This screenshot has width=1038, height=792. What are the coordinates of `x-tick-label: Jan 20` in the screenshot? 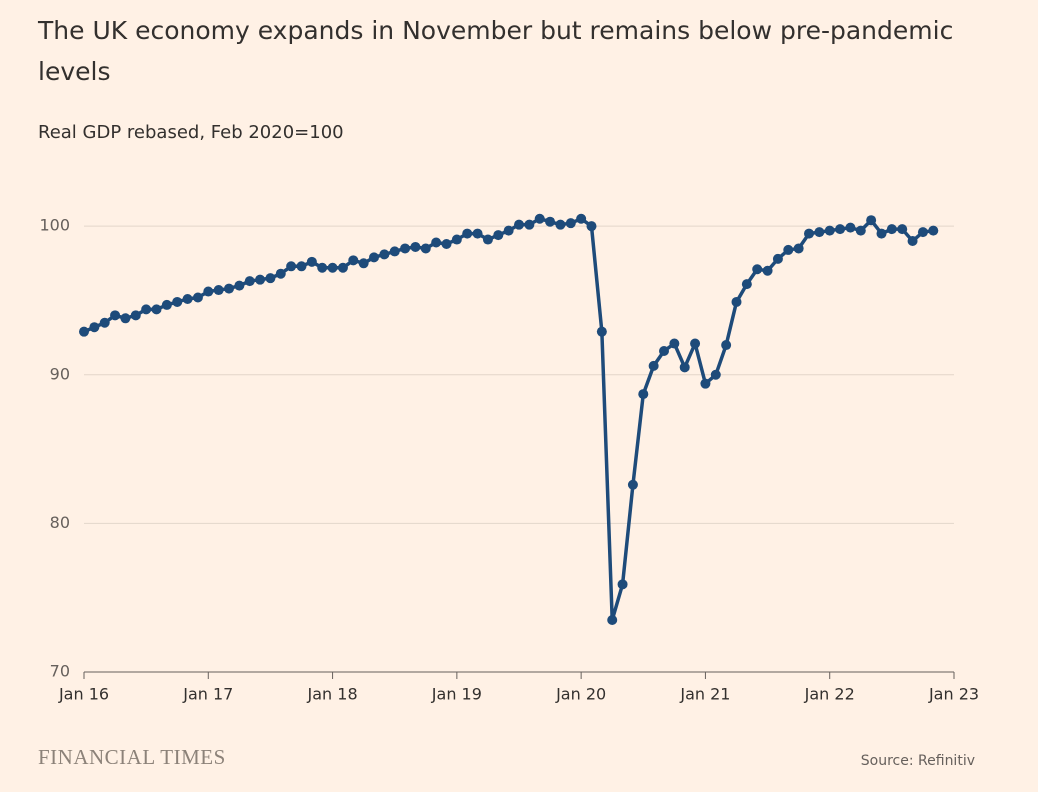 It's located at (580, 694).